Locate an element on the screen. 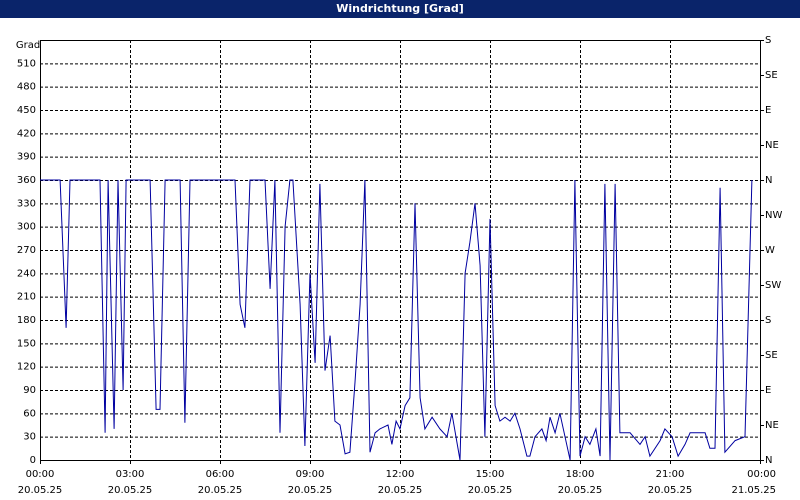 The width and height of the screenshot is (800, 500). y-tick-label: 60 is located at coordinates (29, 413).